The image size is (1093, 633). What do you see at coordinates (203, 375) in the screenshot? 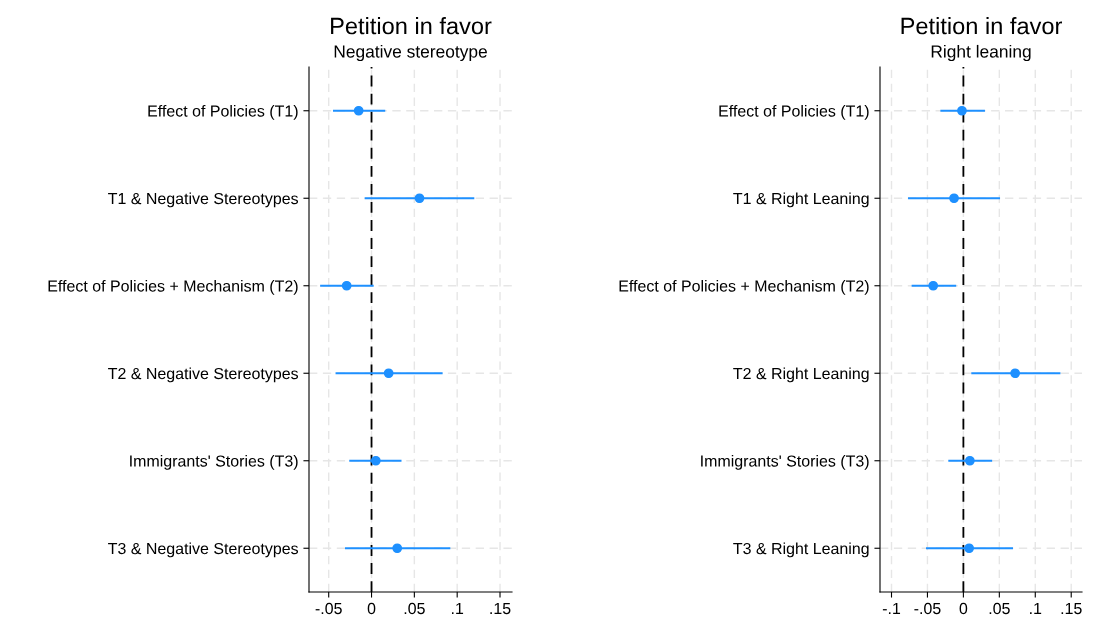
I see `y-tick-label: T2 & Negative Stereotypes` at bounding box center [203, 375].